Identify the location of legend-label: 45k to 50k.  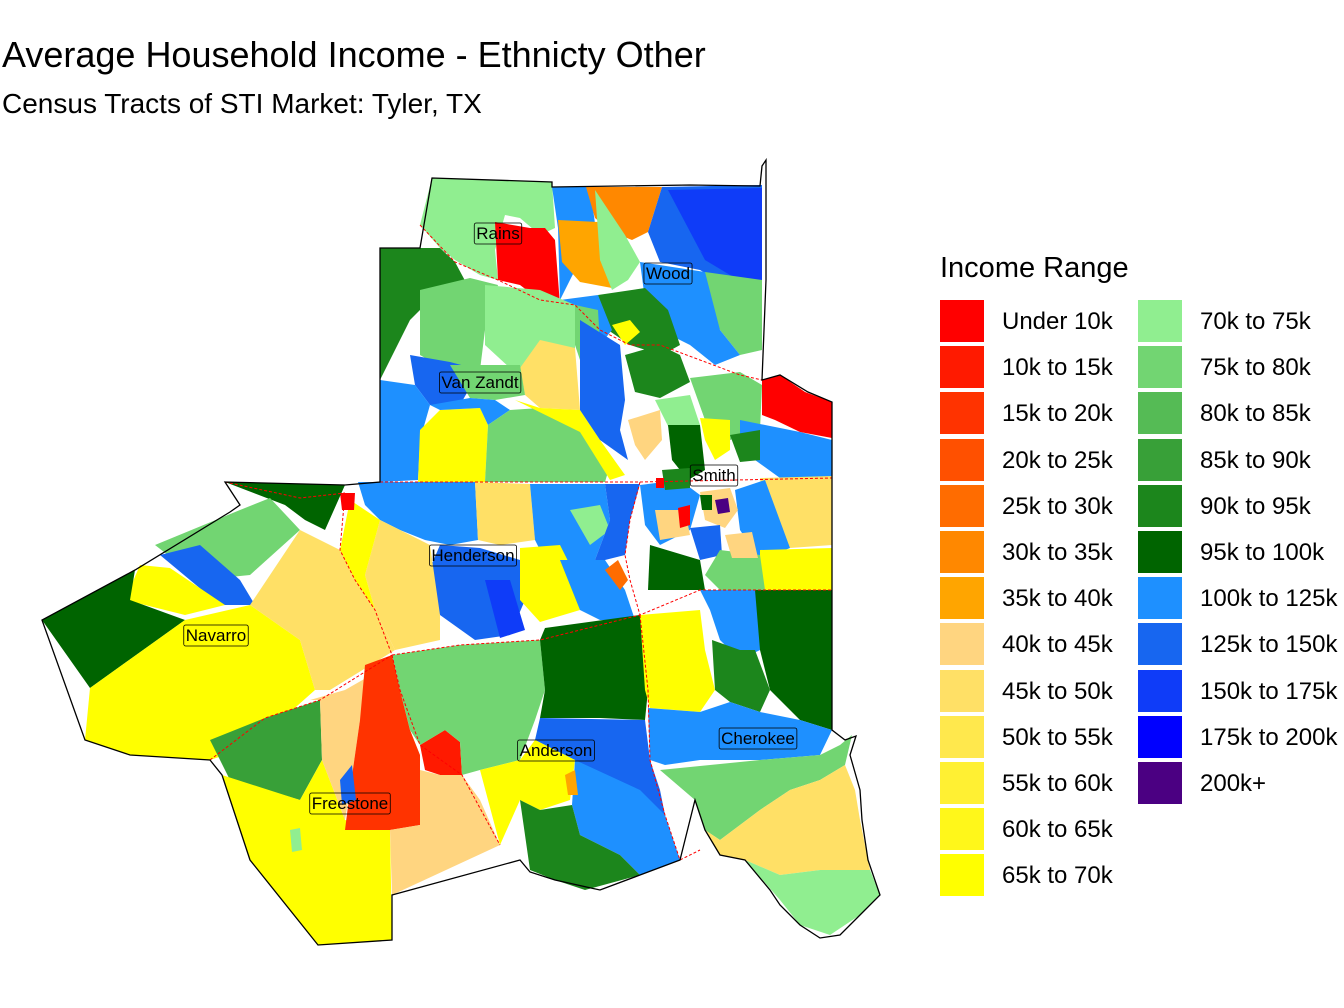
(1057, 691).